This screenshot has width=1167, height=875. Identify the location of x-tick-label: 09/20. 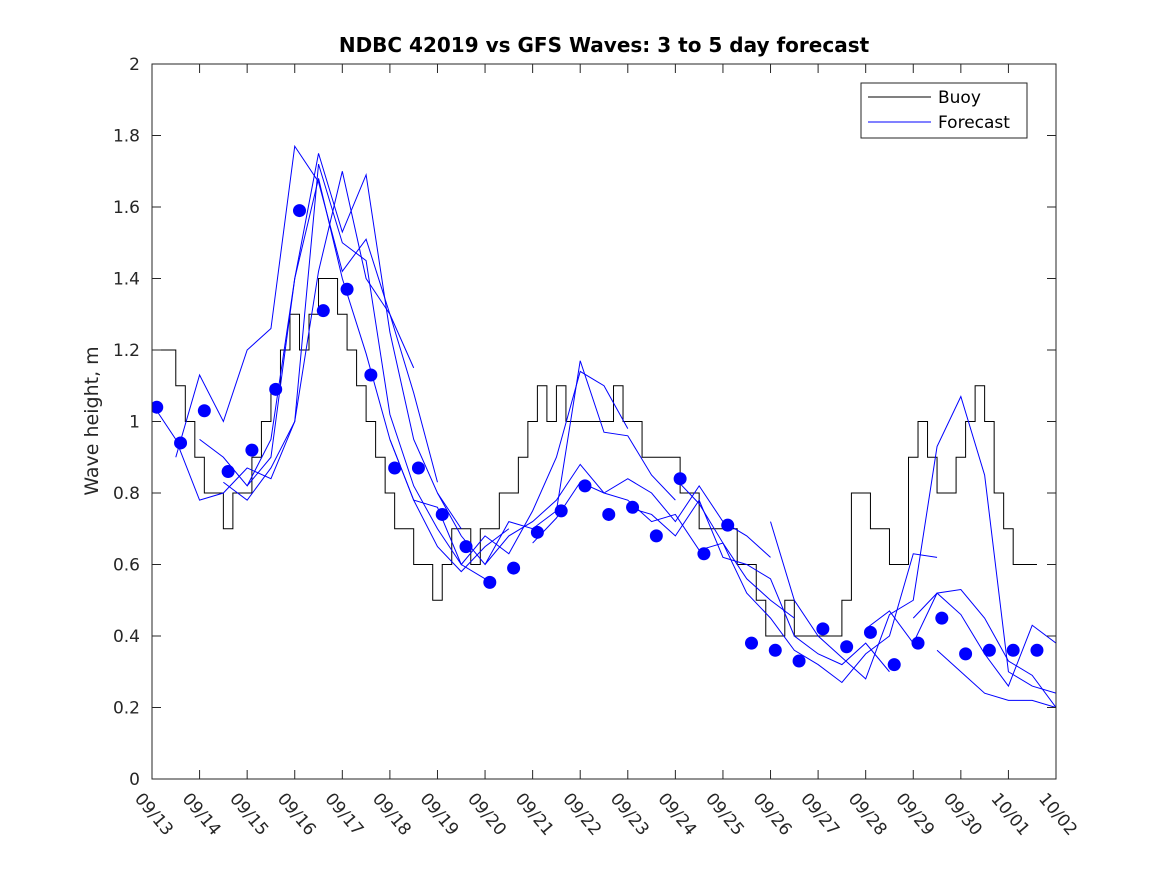
(486, 814).